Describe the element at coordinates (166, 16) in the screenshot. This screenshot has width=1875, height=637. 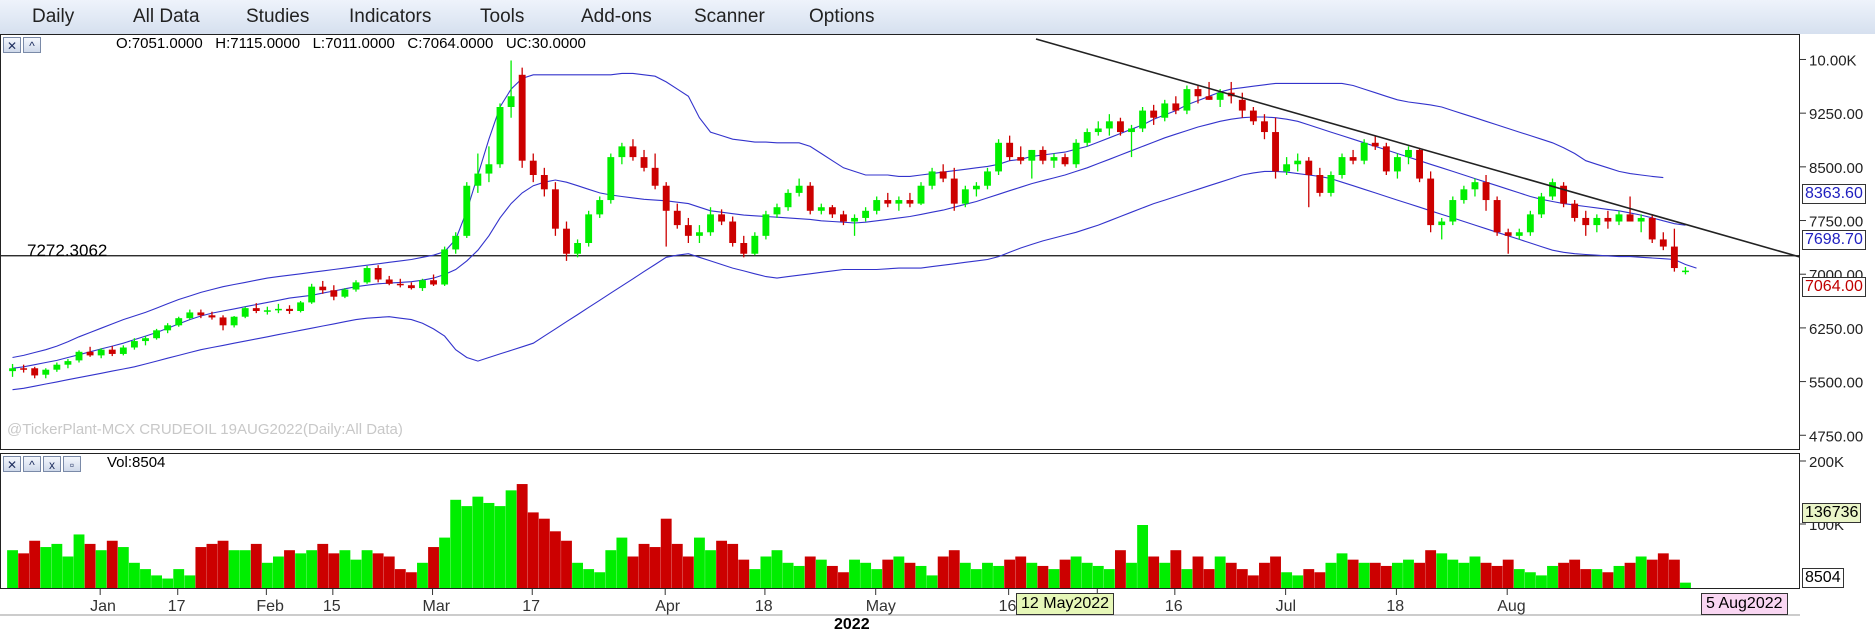
I see `menu-all-data: All Data` at that location.